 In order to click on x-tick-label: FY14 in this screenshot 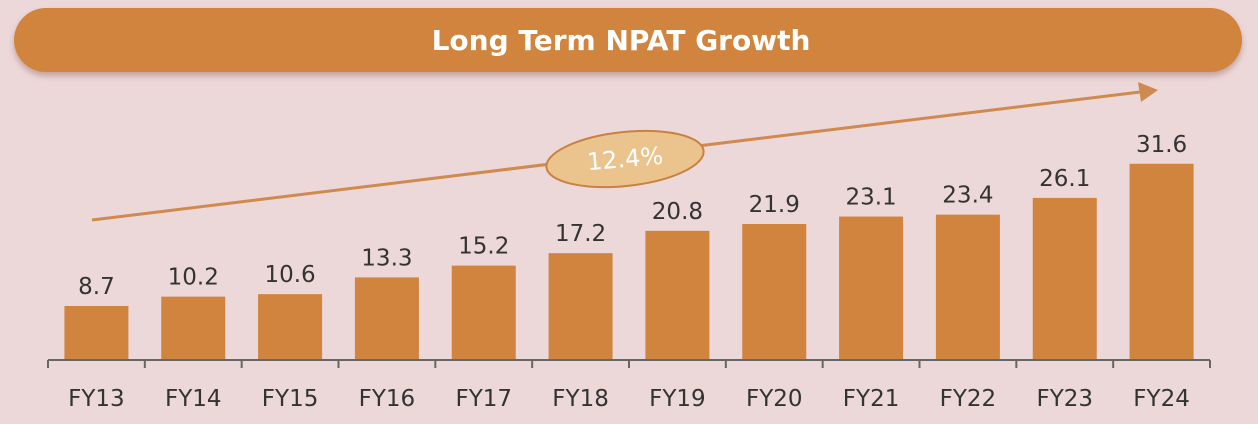, I will do `click(193, 399)`.